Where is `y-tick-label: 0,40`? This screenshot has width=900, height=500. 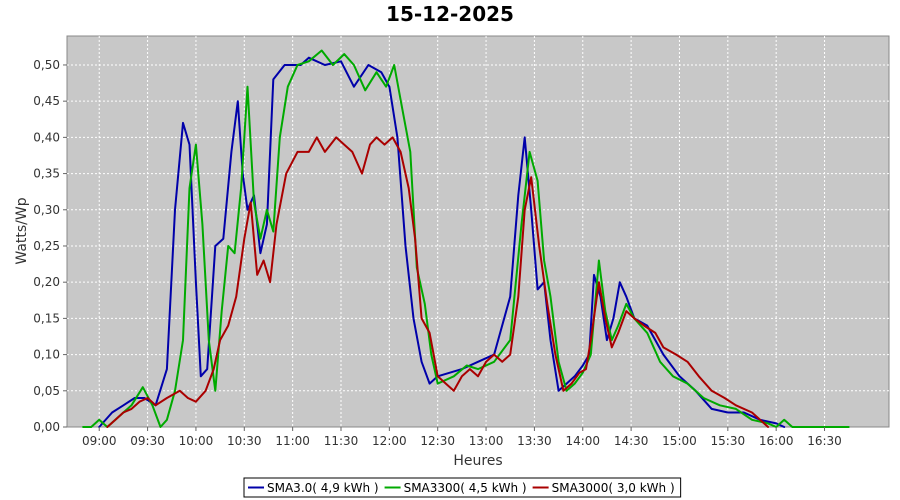
y-tick-label: 0,40 is located at coordinates (46, 137).